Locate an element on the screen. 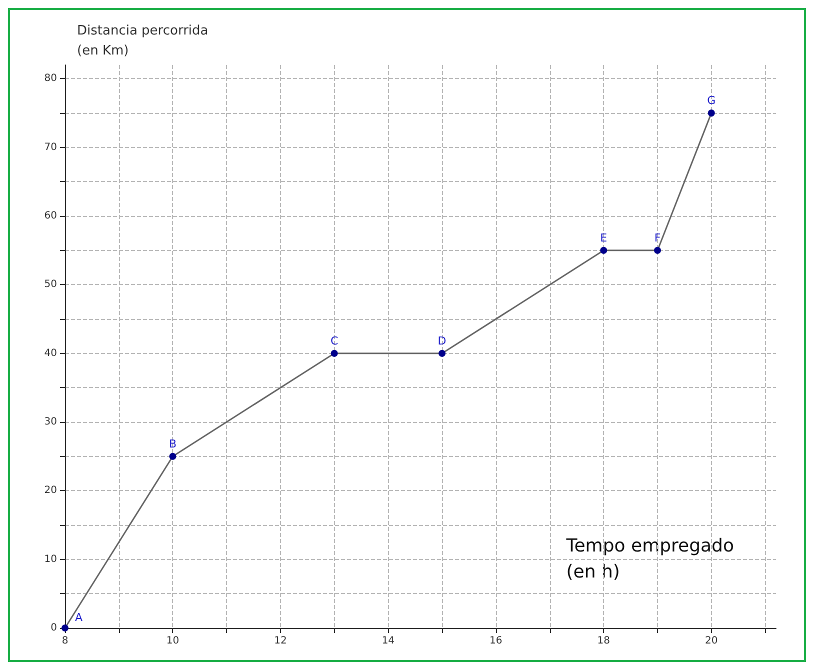 The image size is (814, 670). y-tick-label: 70 is located at coordinates (50, 147).